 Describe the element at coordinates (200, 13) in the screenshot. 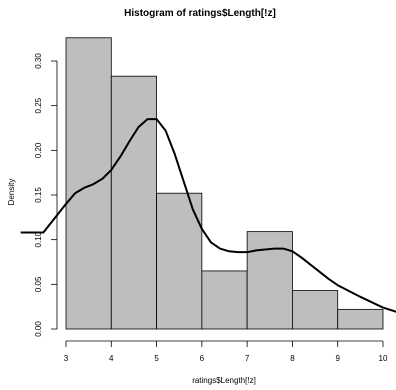

I see `chart-title: Histogram of ratings$Length[!z]` at that location.